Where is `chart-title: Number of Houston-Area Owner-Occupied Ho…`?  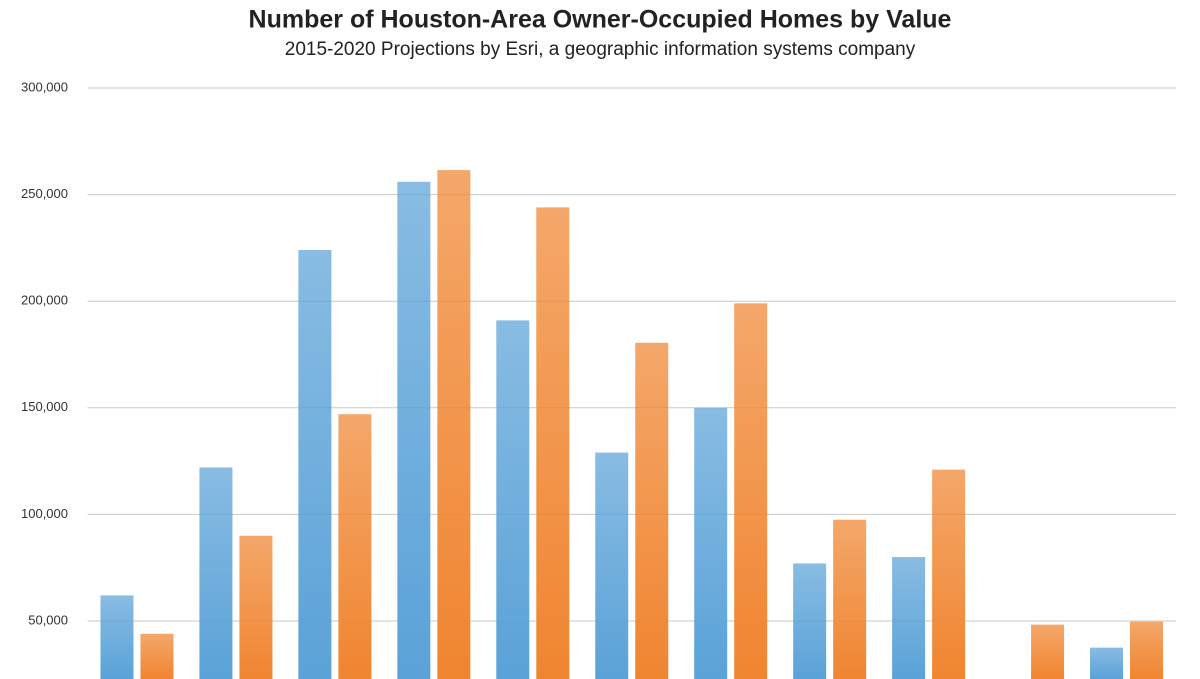 chart-title: Number of Houston-Area Owner-Occupied Ho… is located at coordinates (600, 20).